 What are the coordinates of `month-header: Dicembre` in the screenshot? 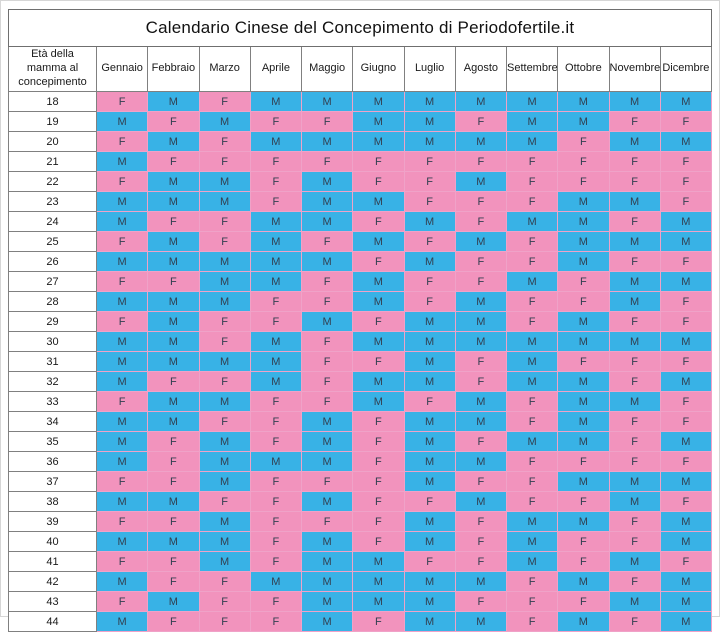 It's located at (686, 69).